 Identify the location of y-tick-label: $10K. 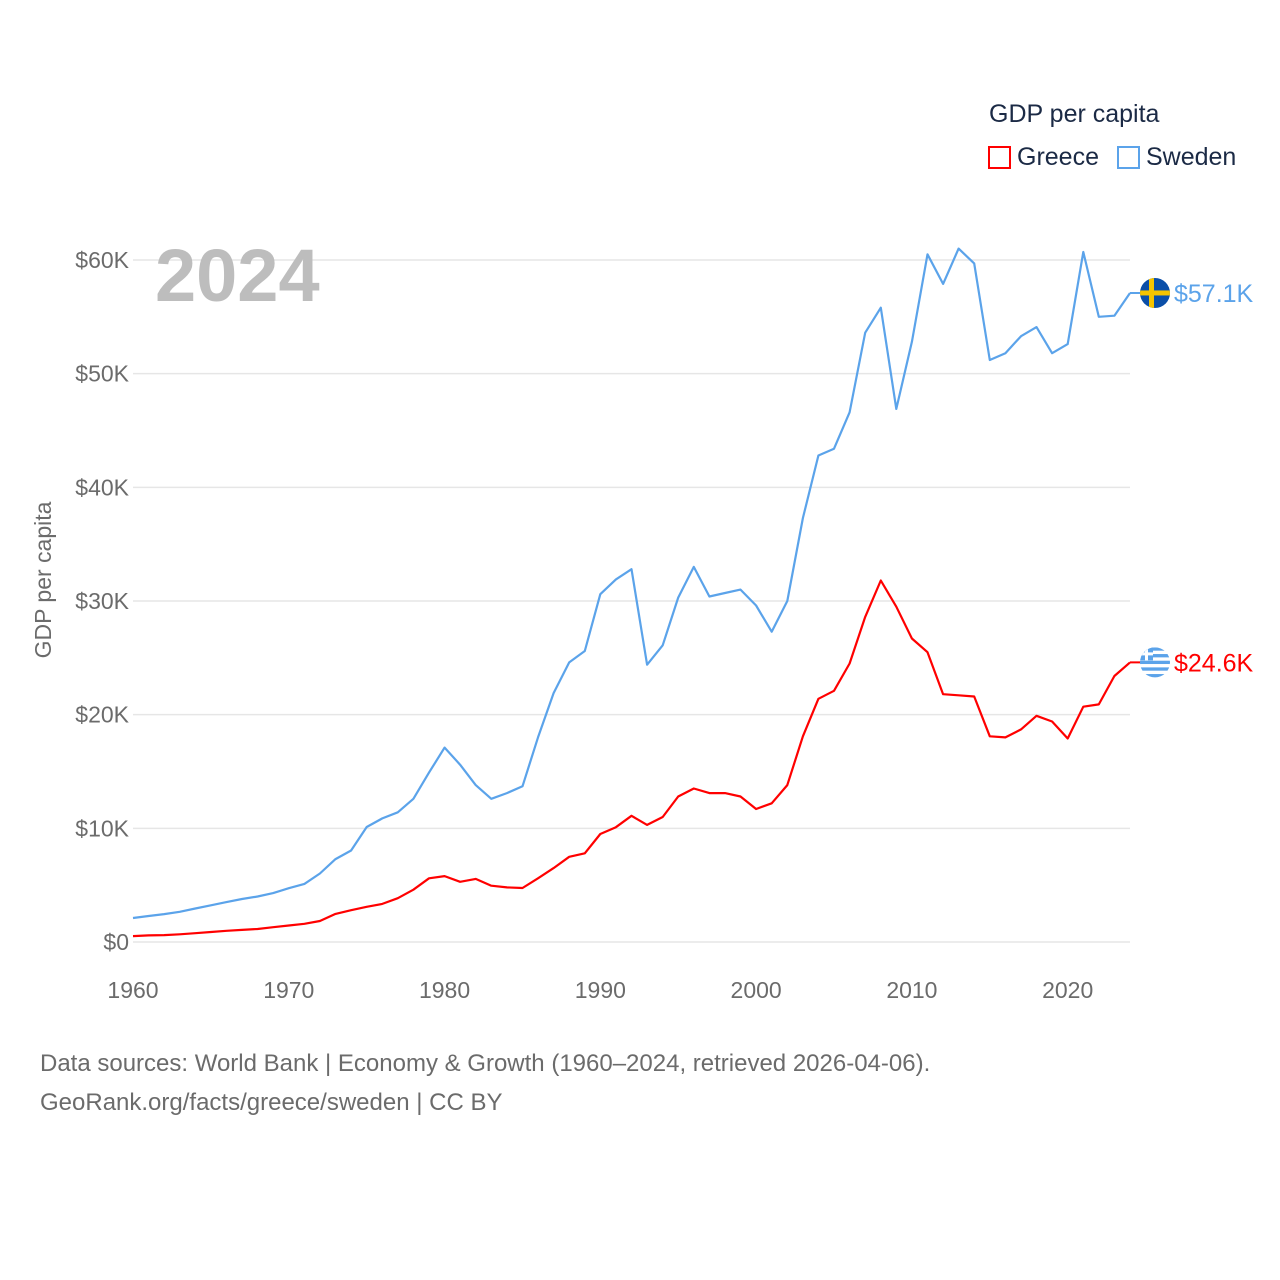
(102, 828).